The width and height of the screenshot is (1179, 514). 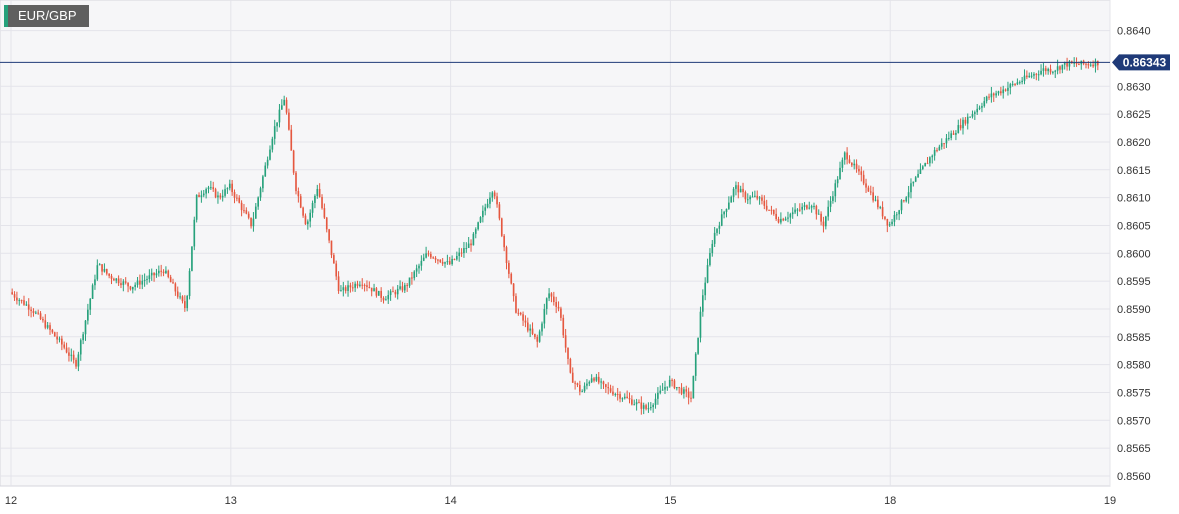 What do you see at coordinates (1134, 310) in the screenshot?
I see `y-tick-label: 0.8590` at bounding box center [1134, 310].